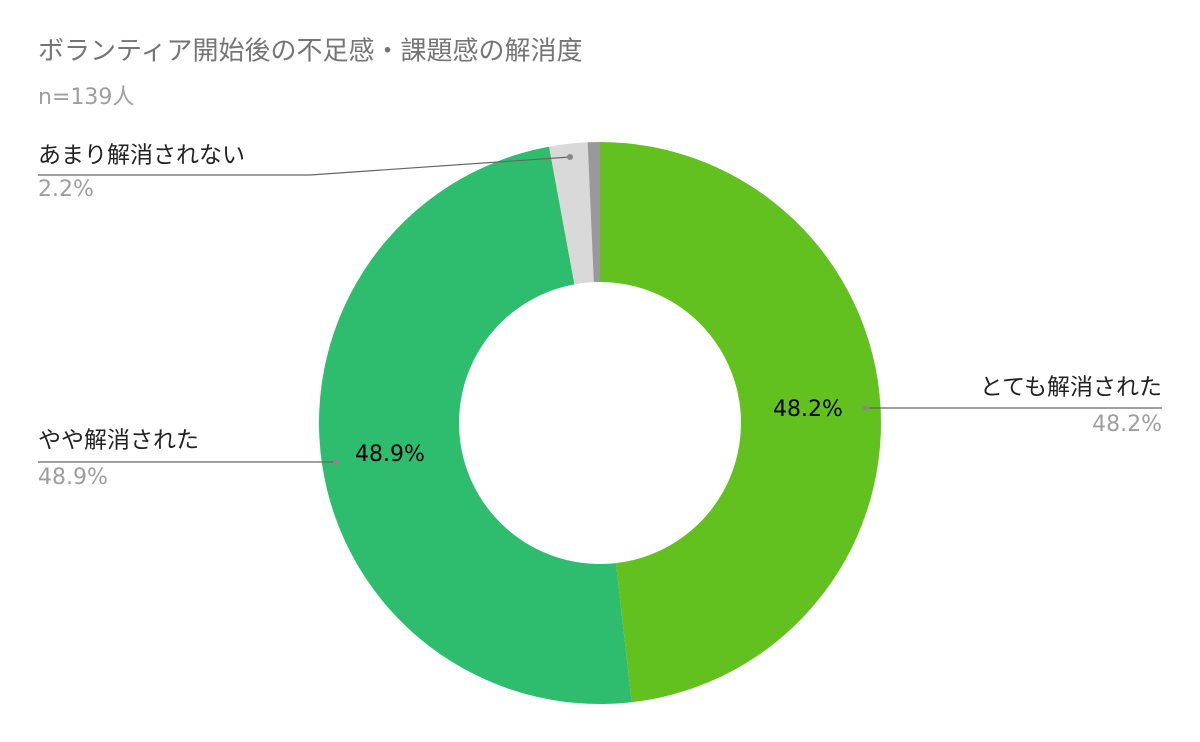 This screenshot has width=1200, height=742. Describe the element at coordinates (1071, 388) in the screenshot. I see `legend-label: とても解消された` at that location.